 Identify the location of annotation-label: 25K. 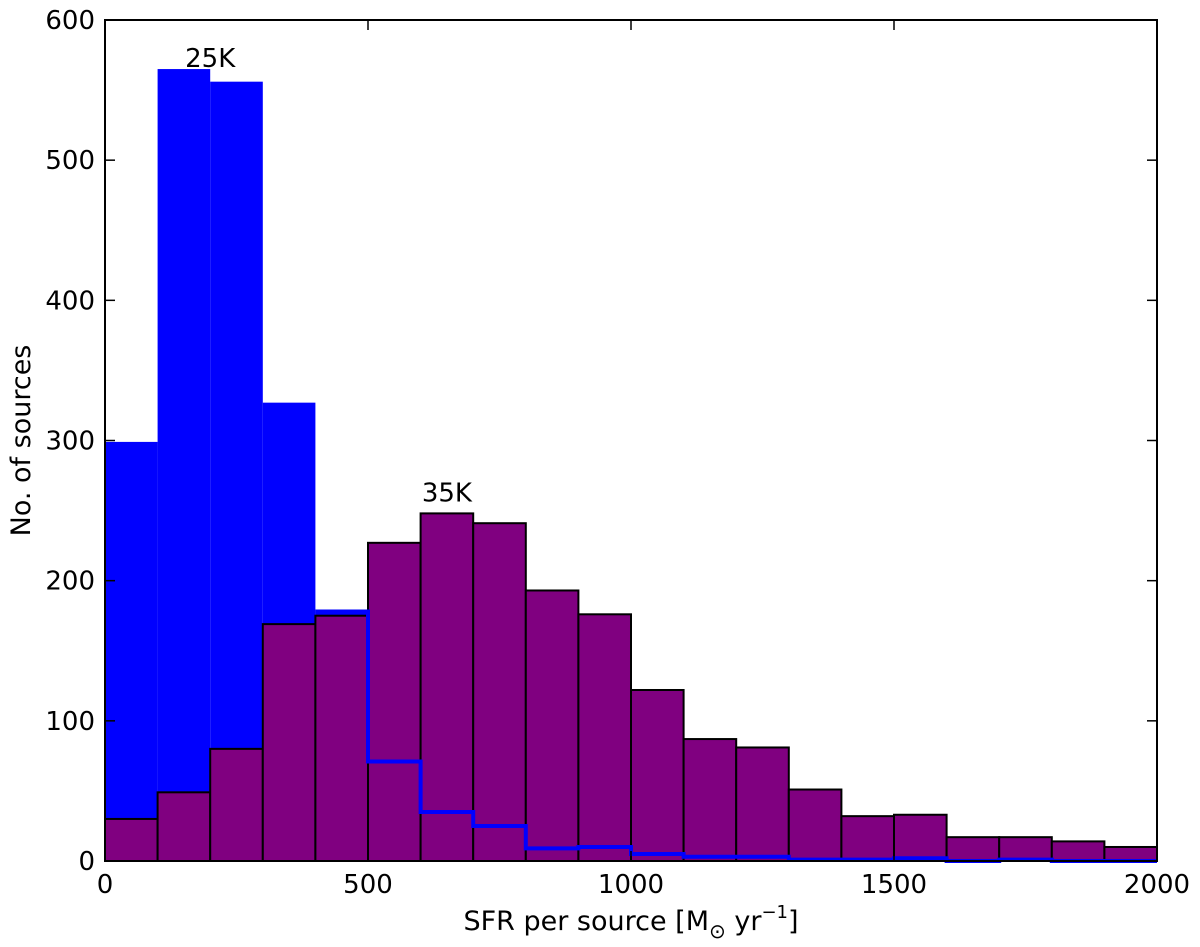
(210, 59).